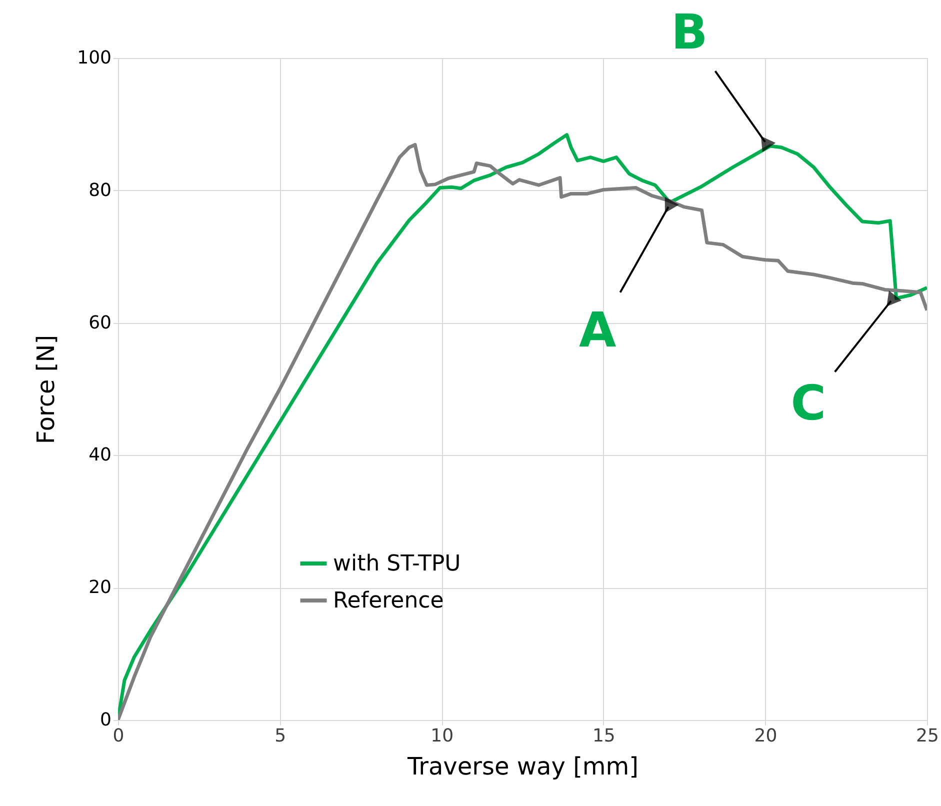 The width and height of the screenshot is (941, 806). Describe the element at coordinates (280, 736) in the screenshot. I see `x-tick-label: 5` at that location.